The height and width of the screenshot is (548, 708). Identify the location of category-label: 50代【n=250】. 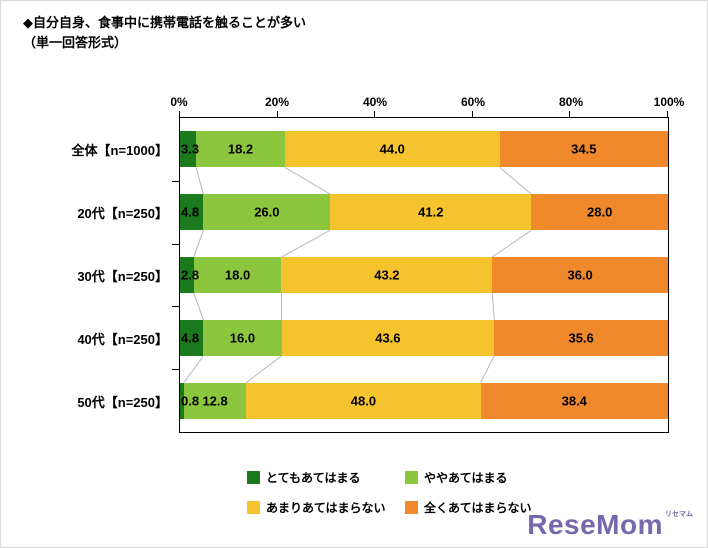
(122, 402).